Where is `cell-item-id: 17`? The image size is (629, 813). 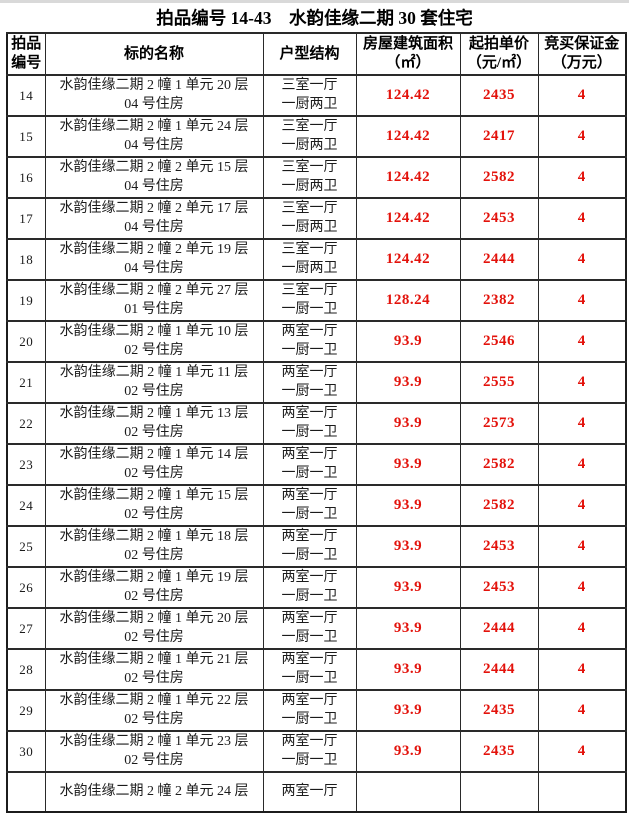
cell-item-id: 17 is located at coordinates (26, 218).